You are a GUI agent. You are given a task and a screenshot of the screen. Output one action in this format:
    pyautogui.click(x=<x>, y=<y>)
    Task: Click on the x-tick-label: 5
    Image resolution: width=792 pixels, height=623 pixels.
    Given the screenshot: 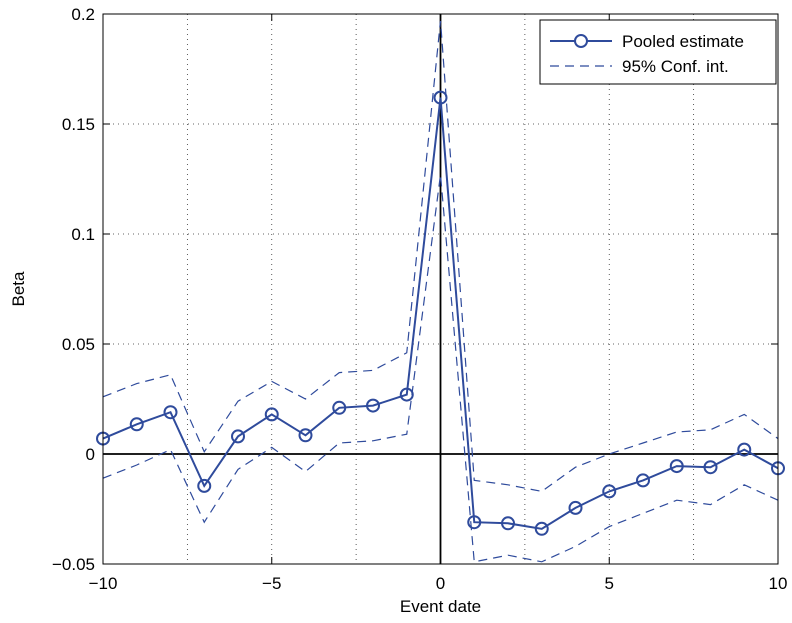 What is the action you would take?
    pyautogui.click(x=609, y=583)
    